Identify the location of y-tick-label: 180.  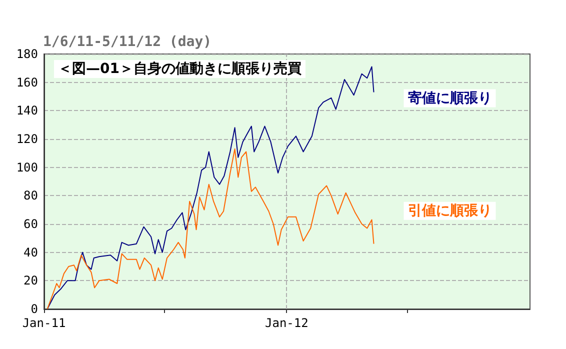
(27, 54).